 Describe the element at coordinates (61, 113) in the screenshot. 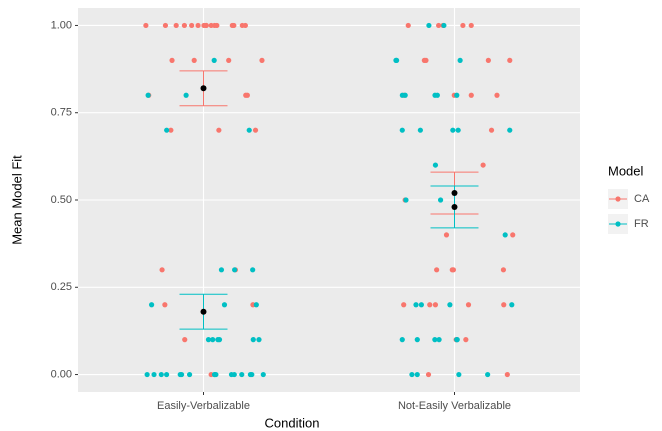

I see `y-tick-label: 0.75` at that location.